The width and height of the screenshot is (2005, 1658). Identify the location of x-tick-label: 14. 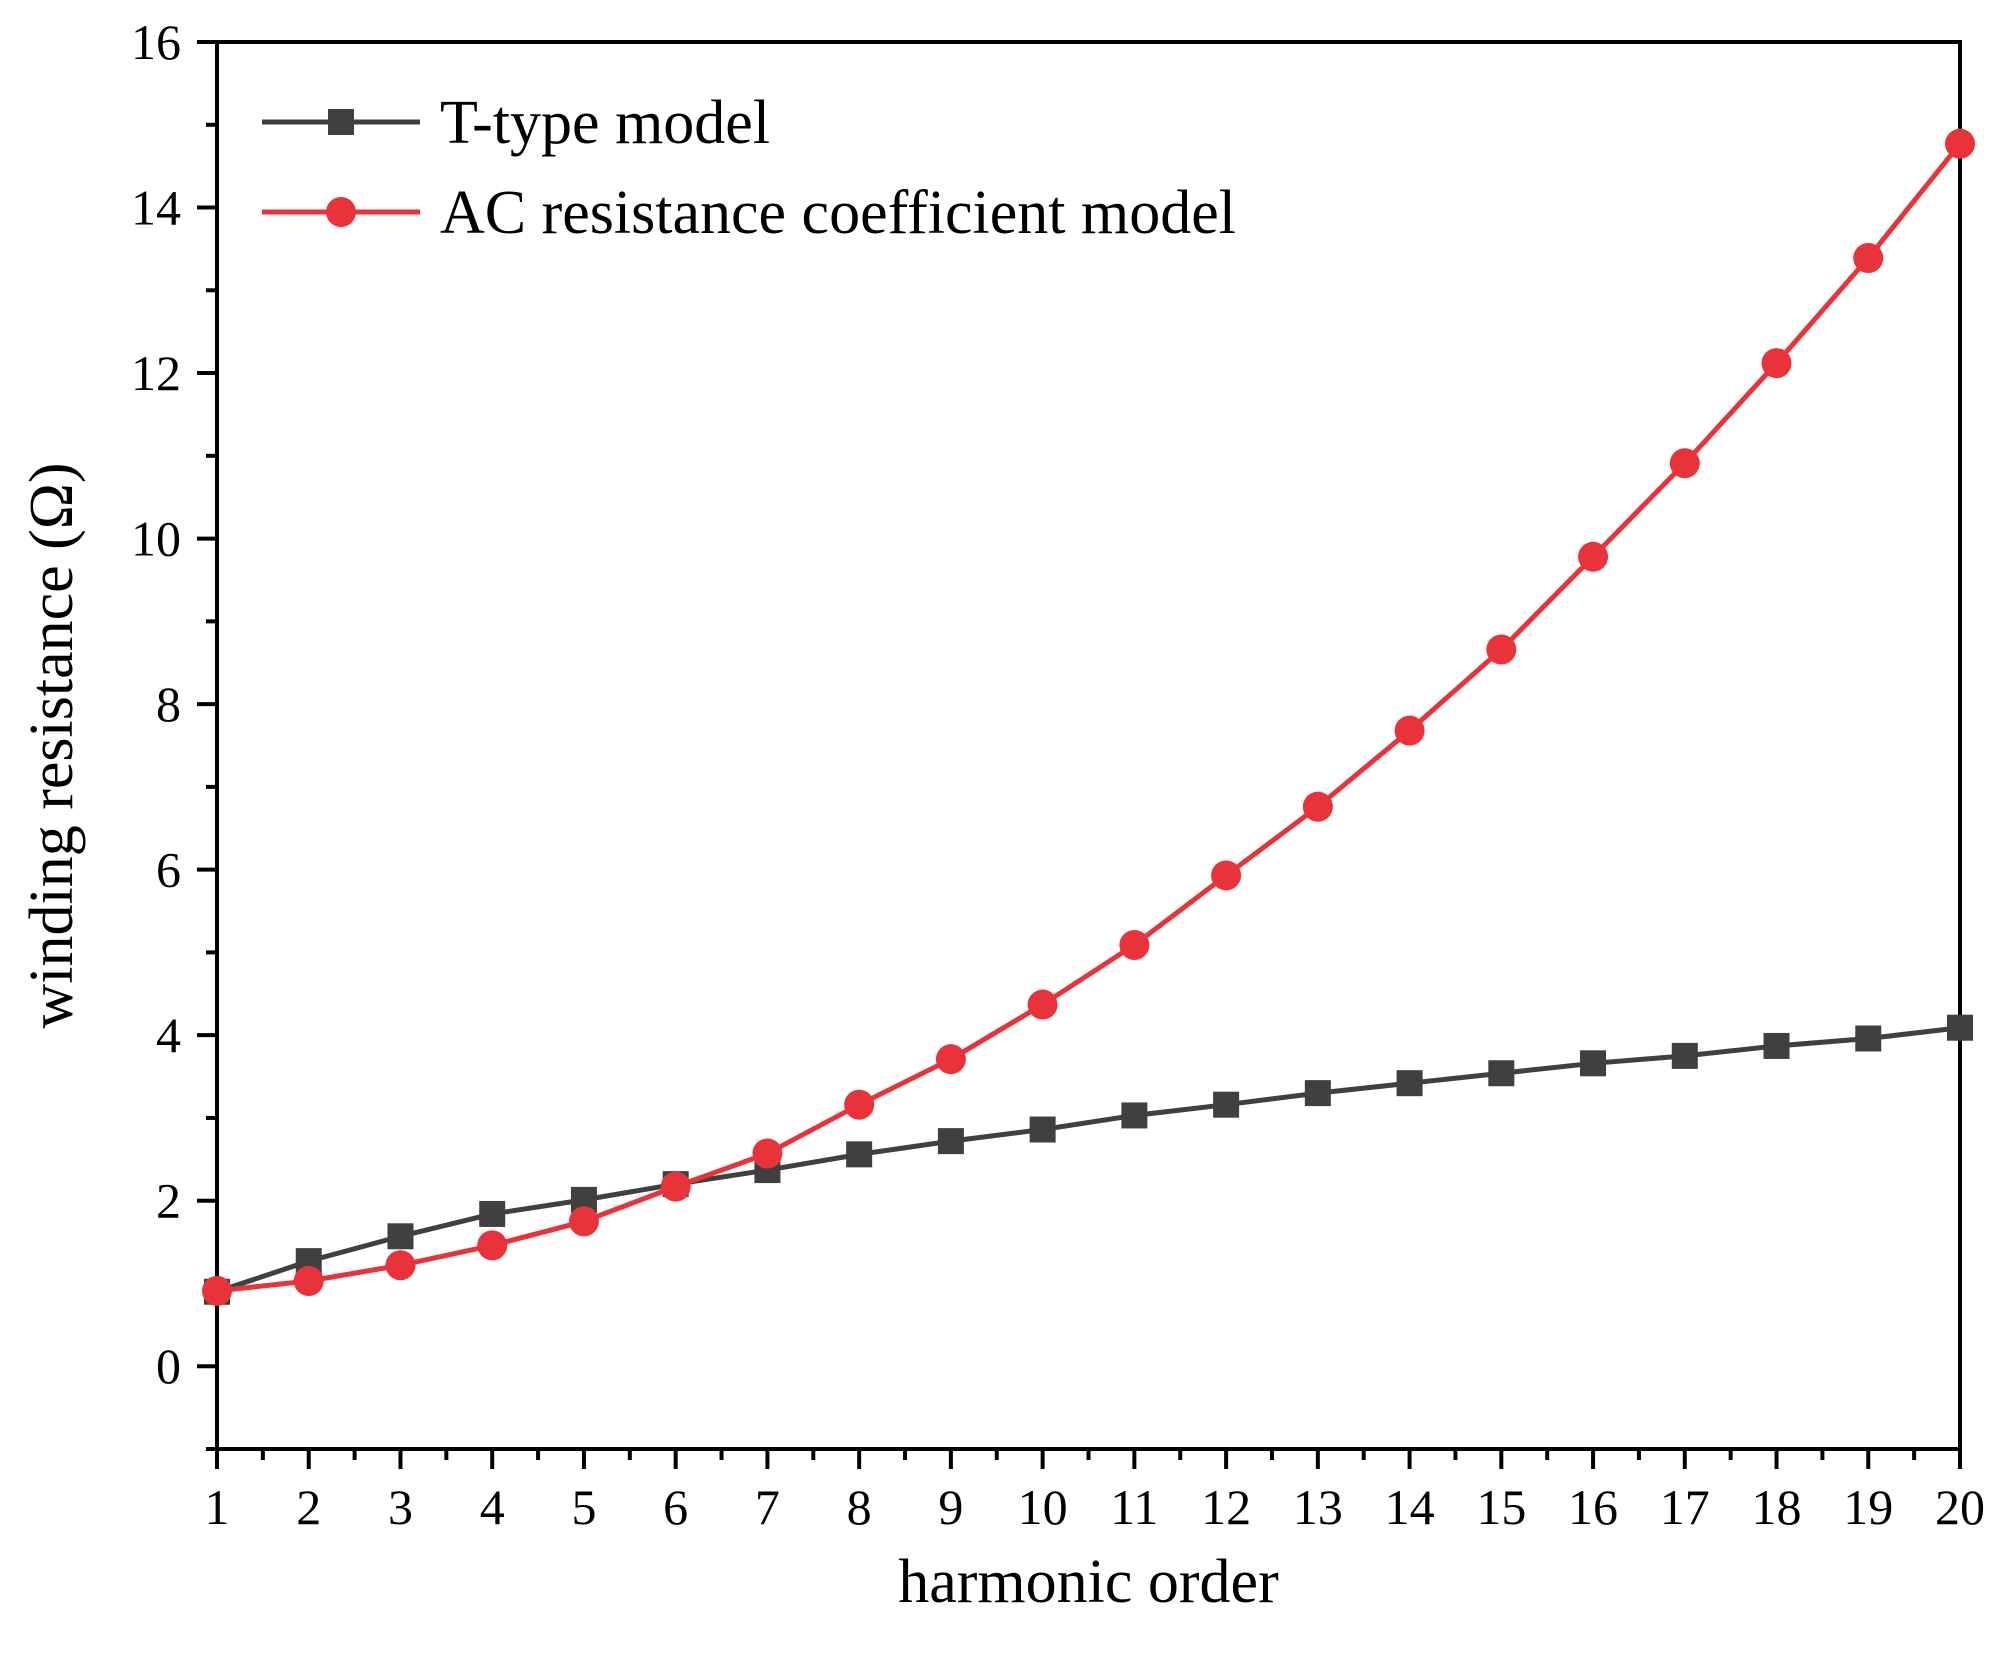
(1410, 1507).